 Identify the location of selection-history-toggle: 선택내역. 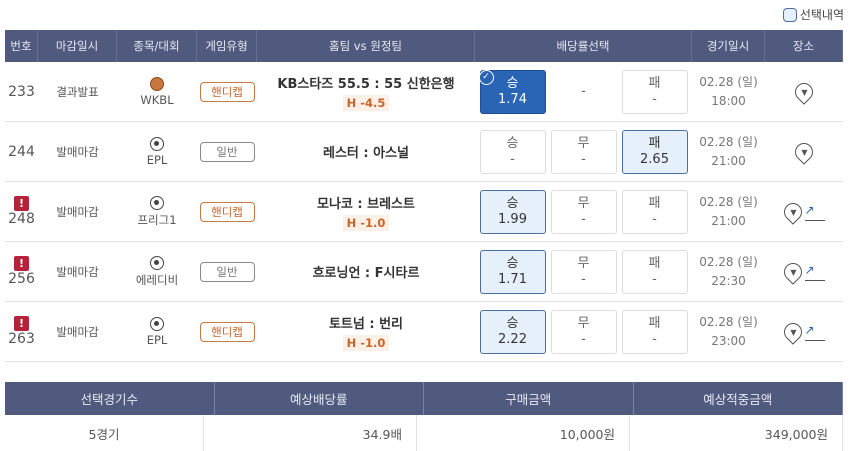
(813, 14).